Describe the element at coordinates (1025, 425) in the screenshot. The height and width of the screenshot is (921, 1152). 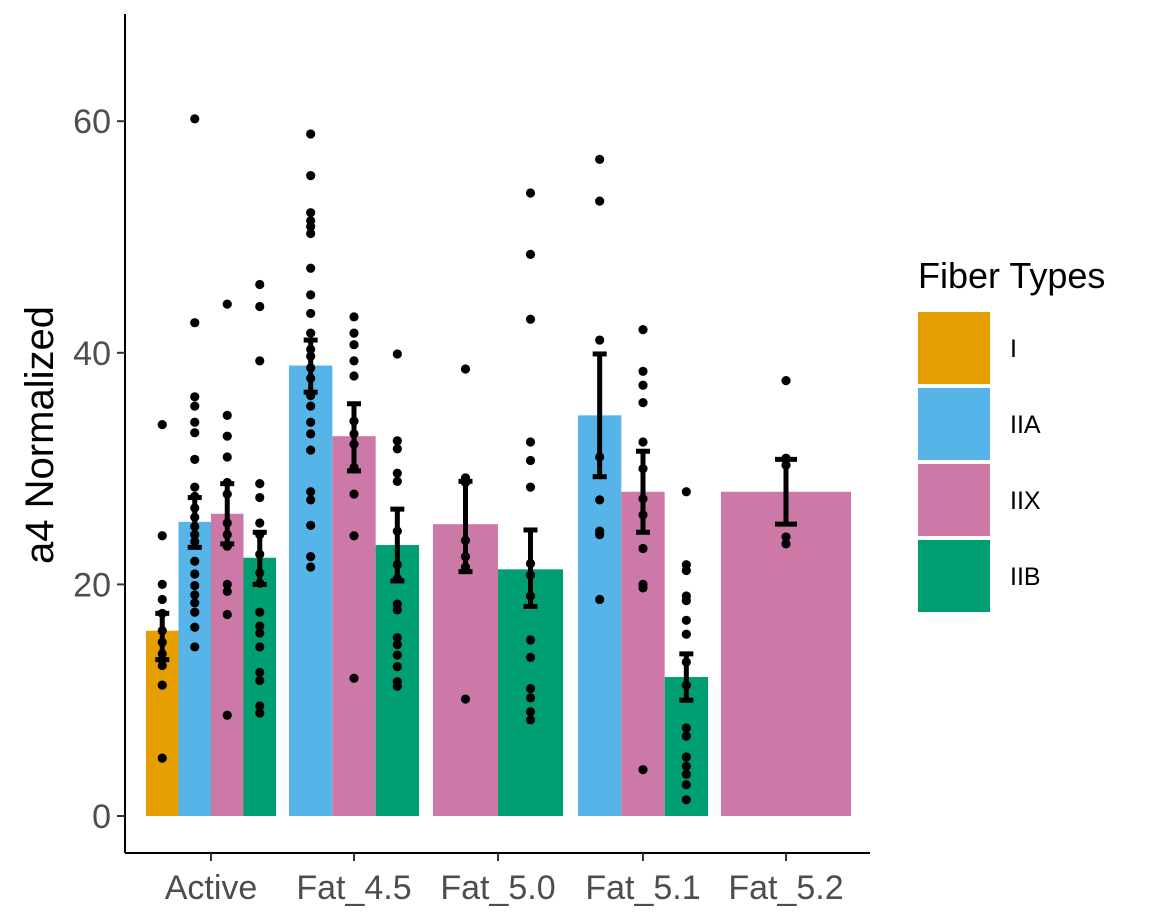
I see `legend-label-iia: IIA` at that location.